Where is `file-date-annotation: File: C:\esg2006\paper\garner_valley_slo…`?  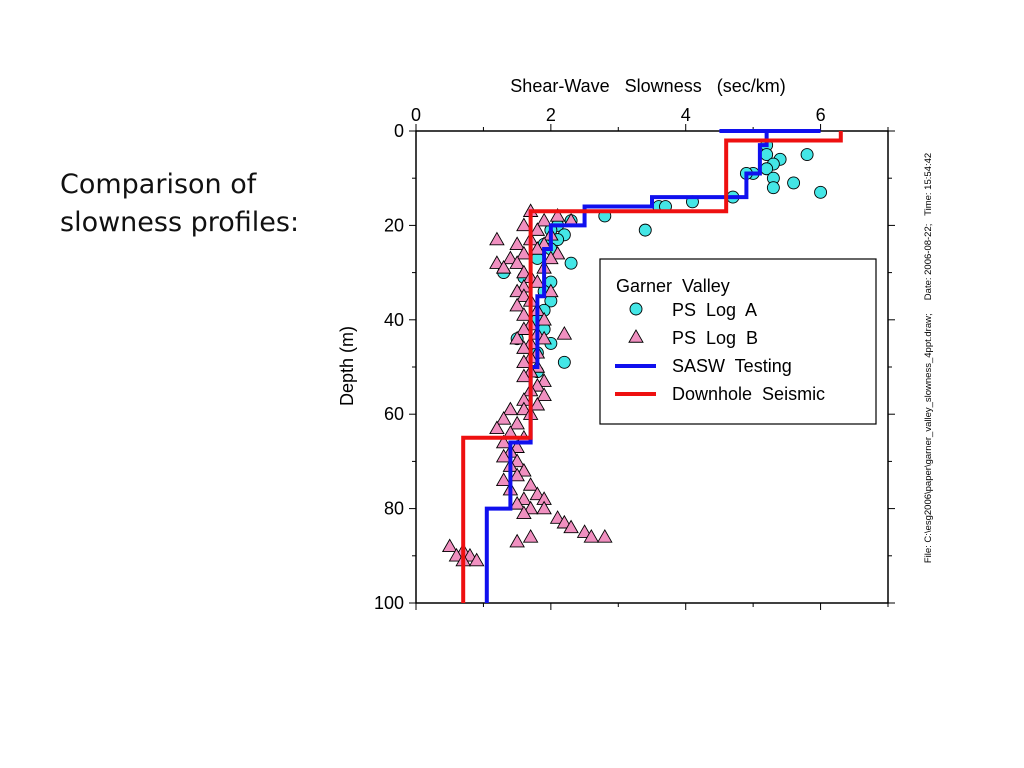
file-date-annotation: File: C:\esg2006\paper\garner_valley_slo… is located at coordinates (928, 358).